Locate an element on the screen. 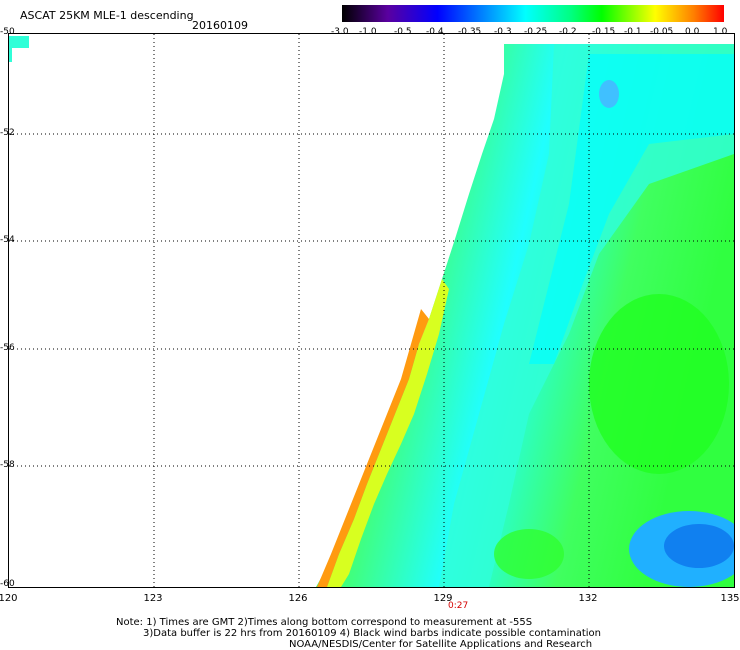 This screenshot has width=740, height=650. lon-label: 132 is located at coordinates (588, 598).